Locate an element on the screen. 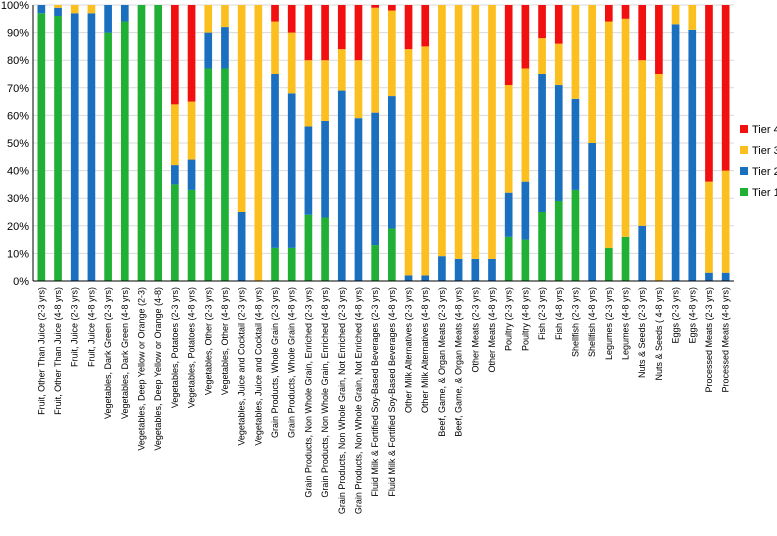 Image resolution: width=777 pixels, height=536 pixels. x-category-label: Fruit, Other Than Juice (2-3 yrs) is located at coordinates (41, 351).